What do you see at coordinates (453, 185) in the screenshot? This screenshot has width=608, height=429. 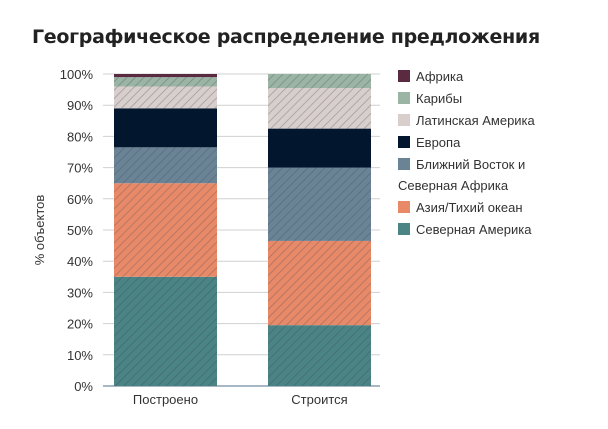 I see `legend-label: Северная Африка` at bounding box center [453, 185].